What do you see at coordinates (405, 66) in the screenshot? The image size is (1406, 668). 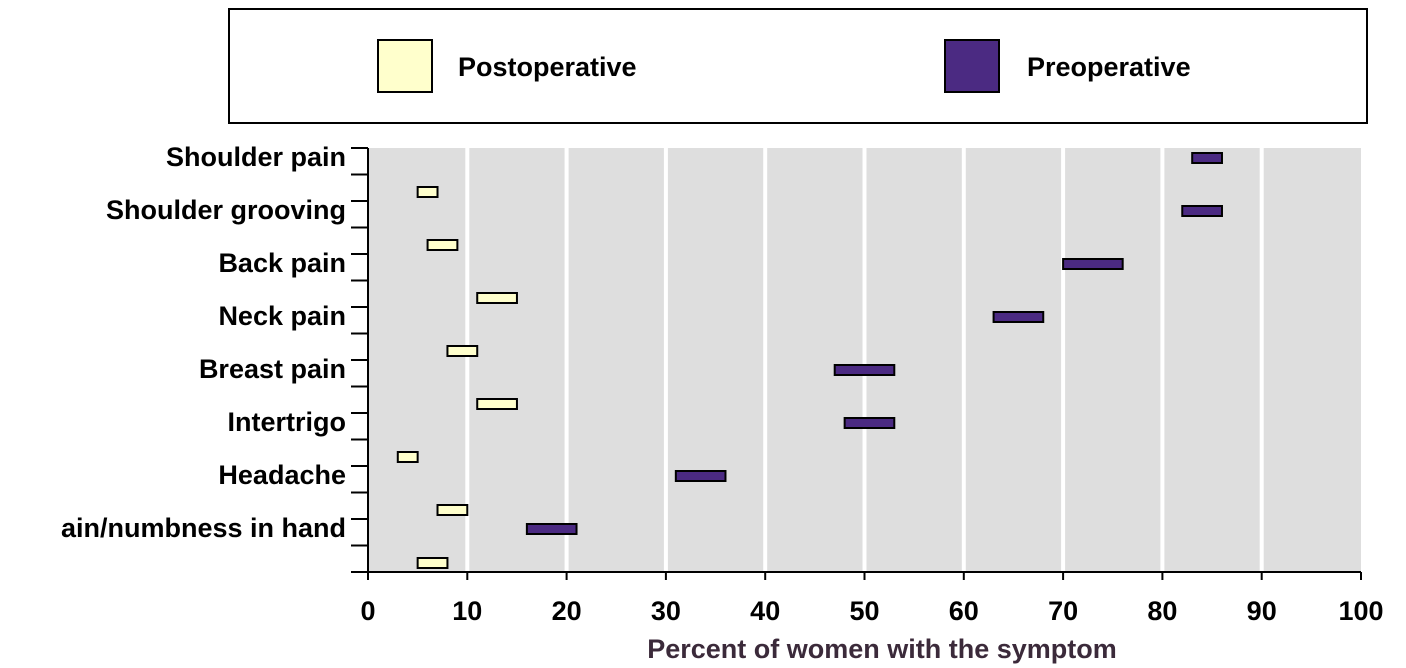 I see `legend-swatch-postoperative` at bounding box center [405, 66].